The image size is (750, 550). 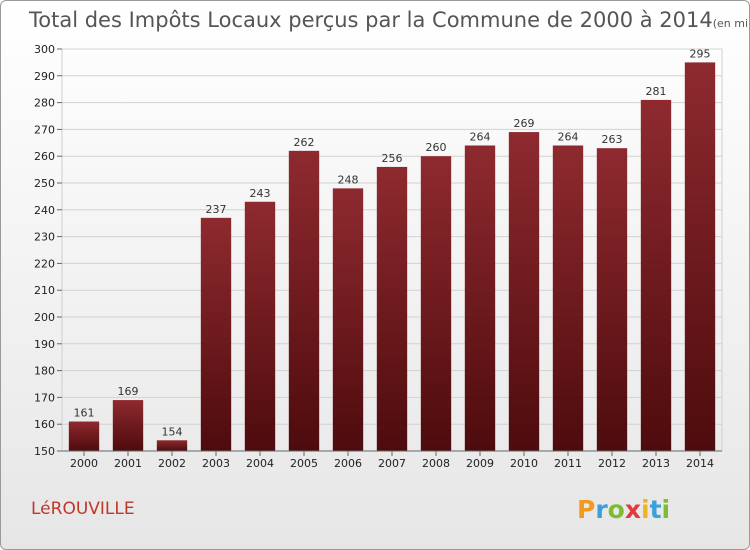 I want to click on bar-value-label: 161, so click(x=84, y=413).